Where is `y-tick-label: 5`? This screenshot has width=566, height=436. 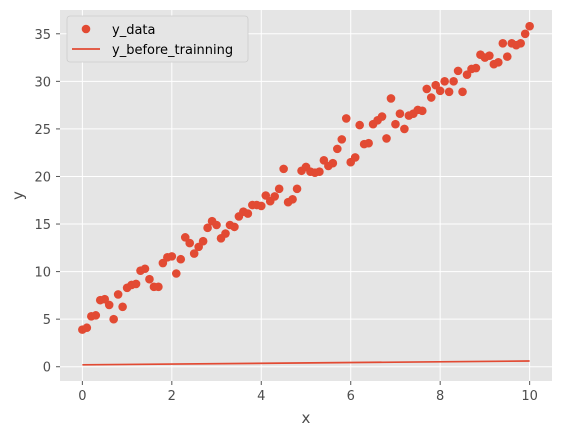 y-tick-label: 5 is located at coordinates (47, 320).